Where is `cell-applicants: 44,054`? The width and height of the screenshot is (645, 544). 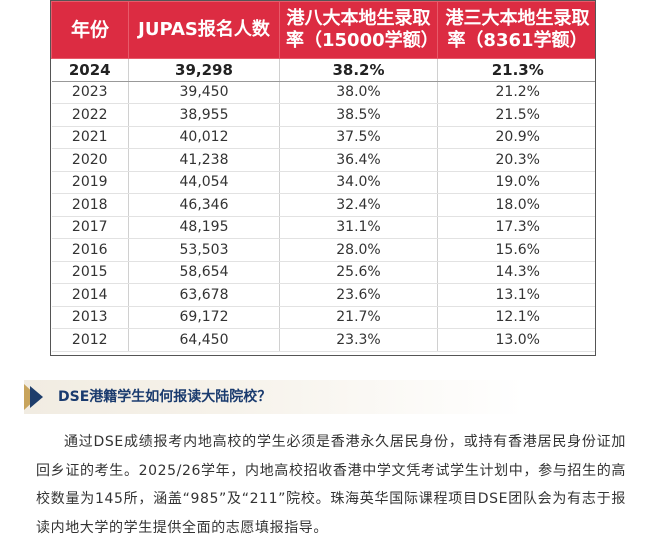 cell-applicants: 44,054 is located at coordinates (204, 182).